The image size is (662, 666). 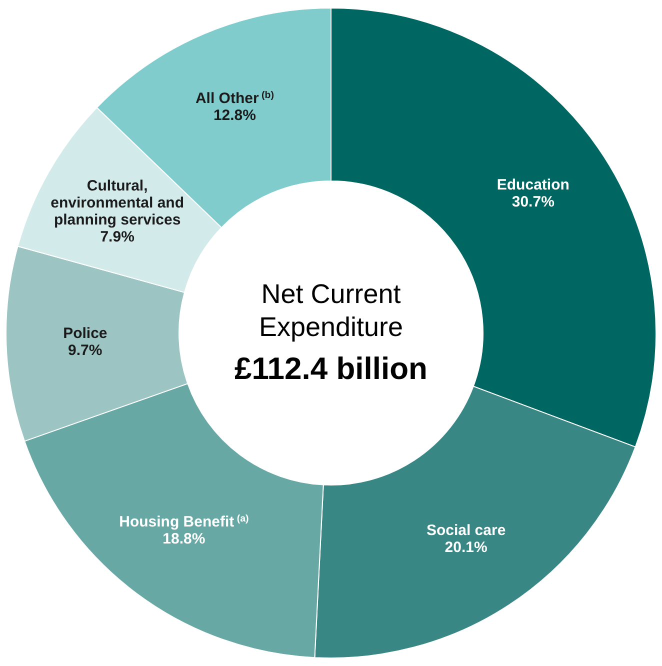 What do you see at coordinates (533, 185) in the screenshot?
I see `slice-label: Education` at bounding box center [533, 185].